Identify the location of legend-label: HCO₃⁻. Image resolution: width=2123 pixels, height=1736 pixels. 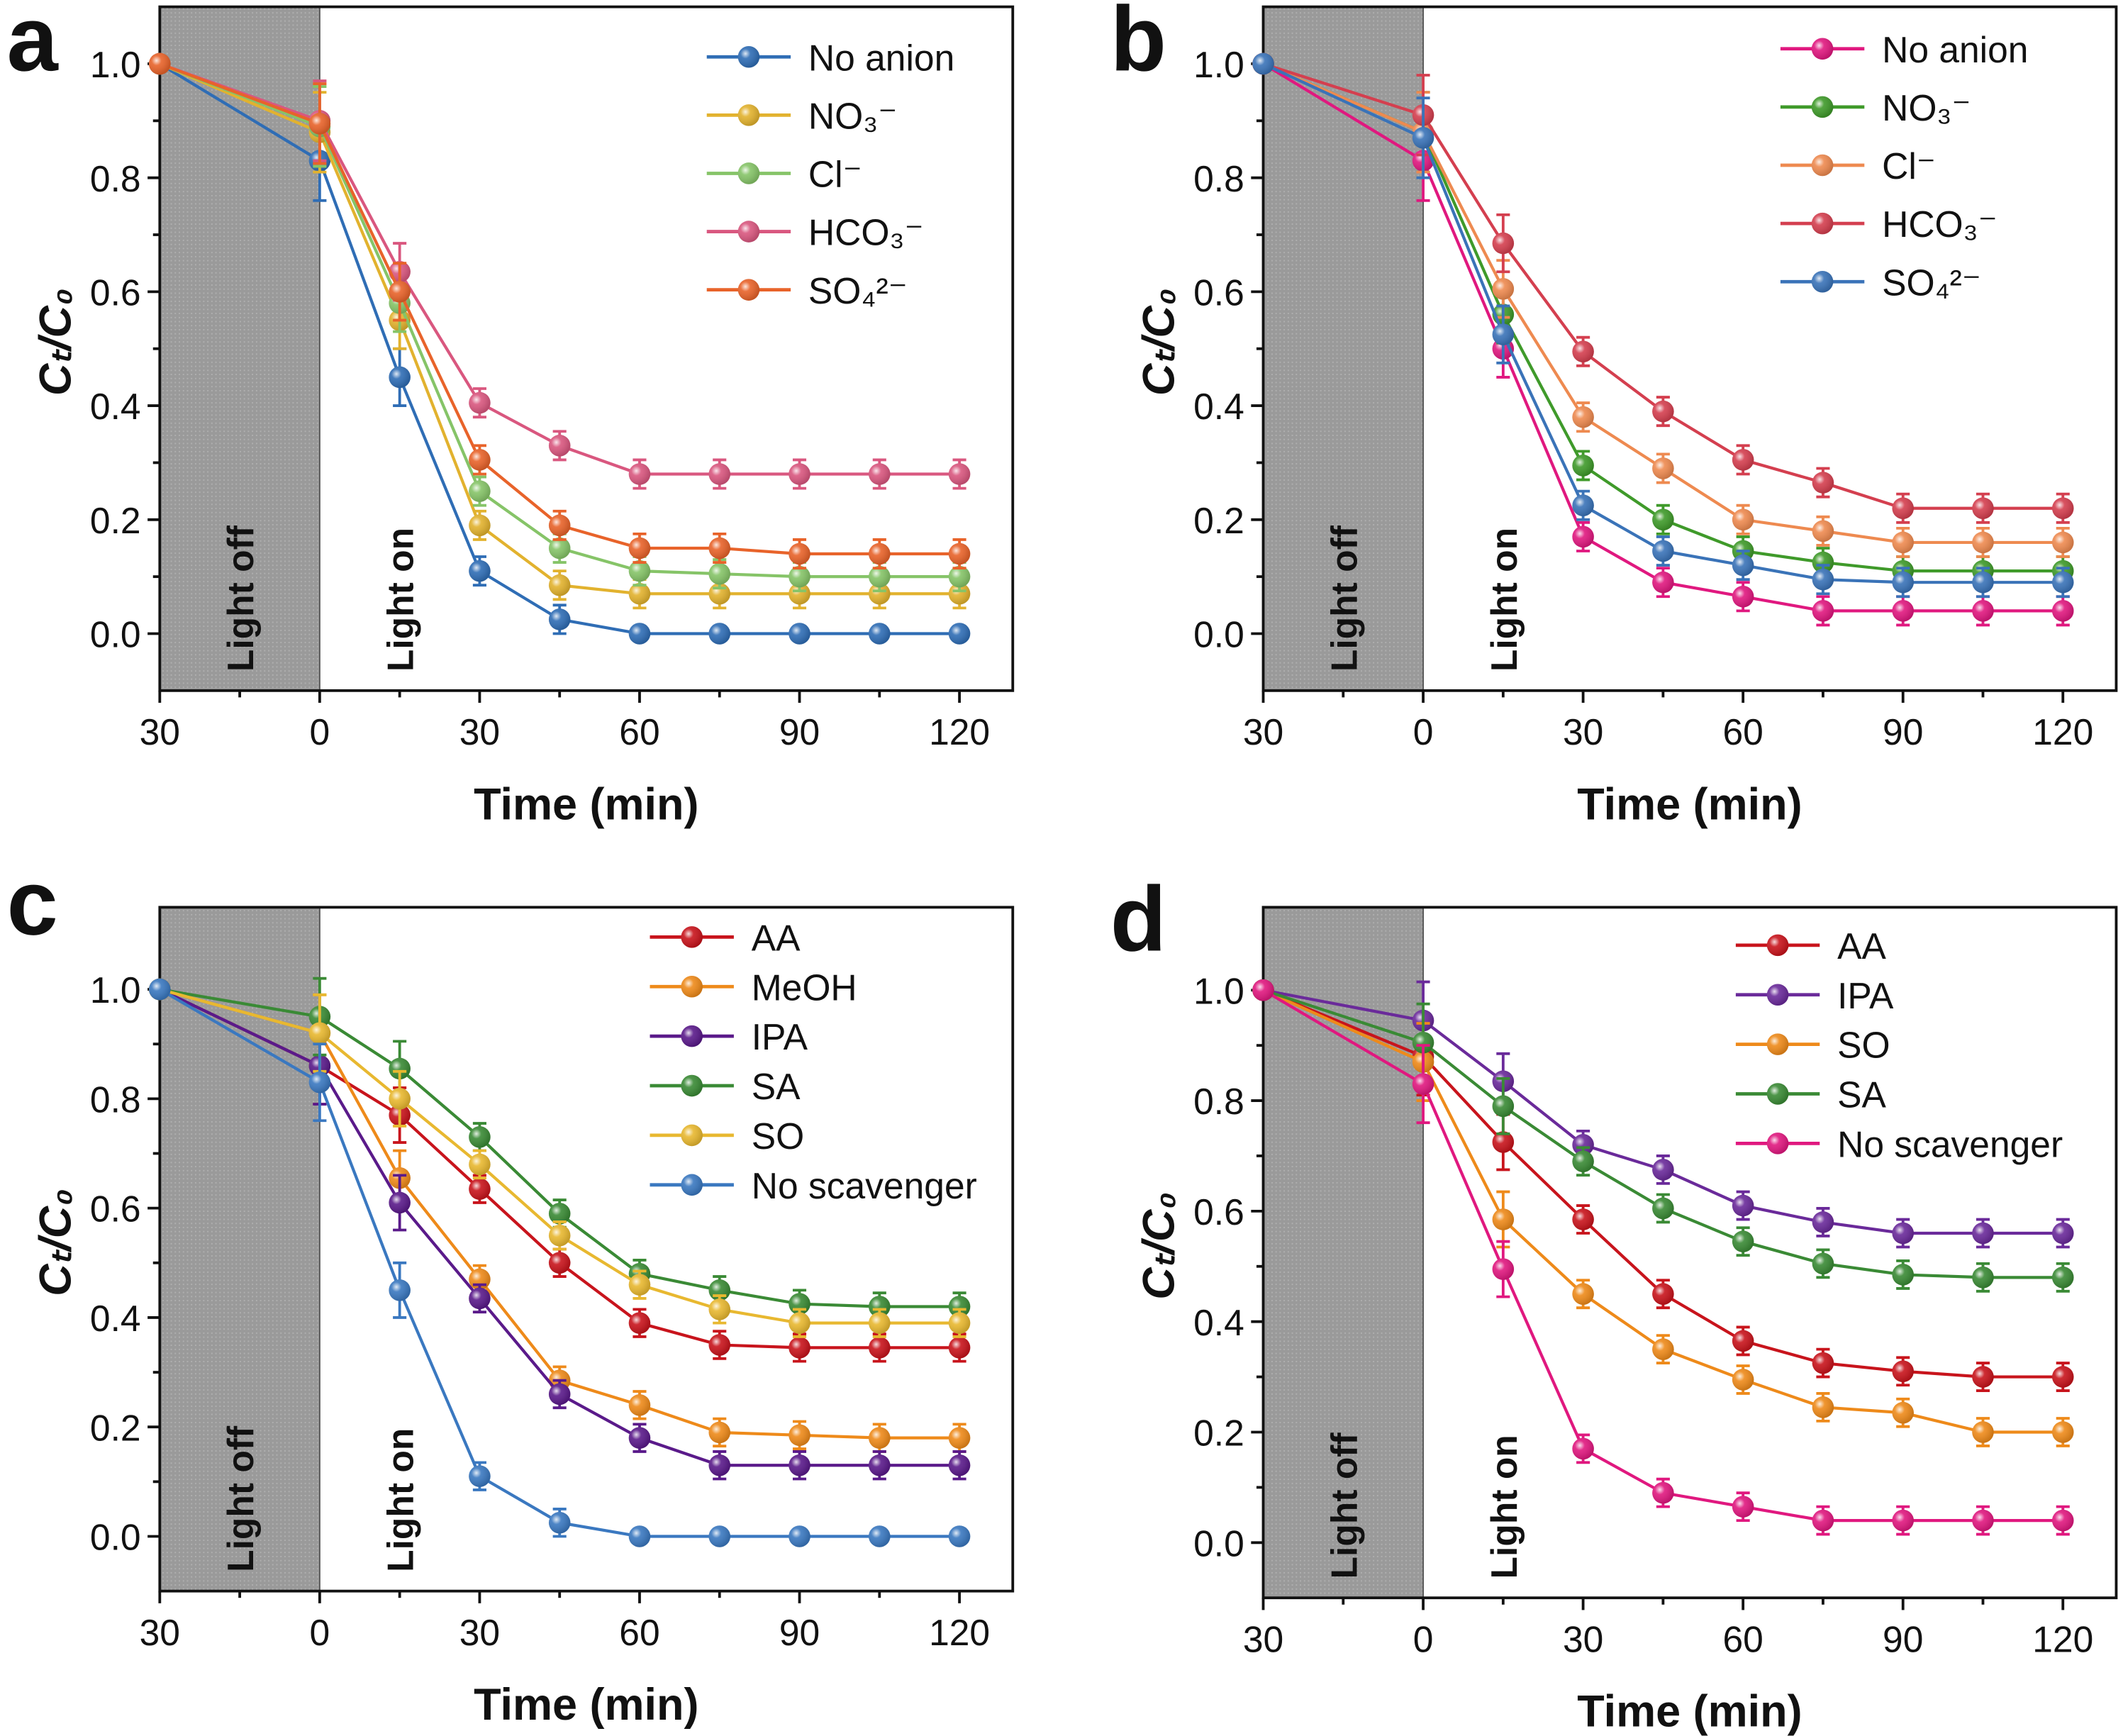
(866, 232).